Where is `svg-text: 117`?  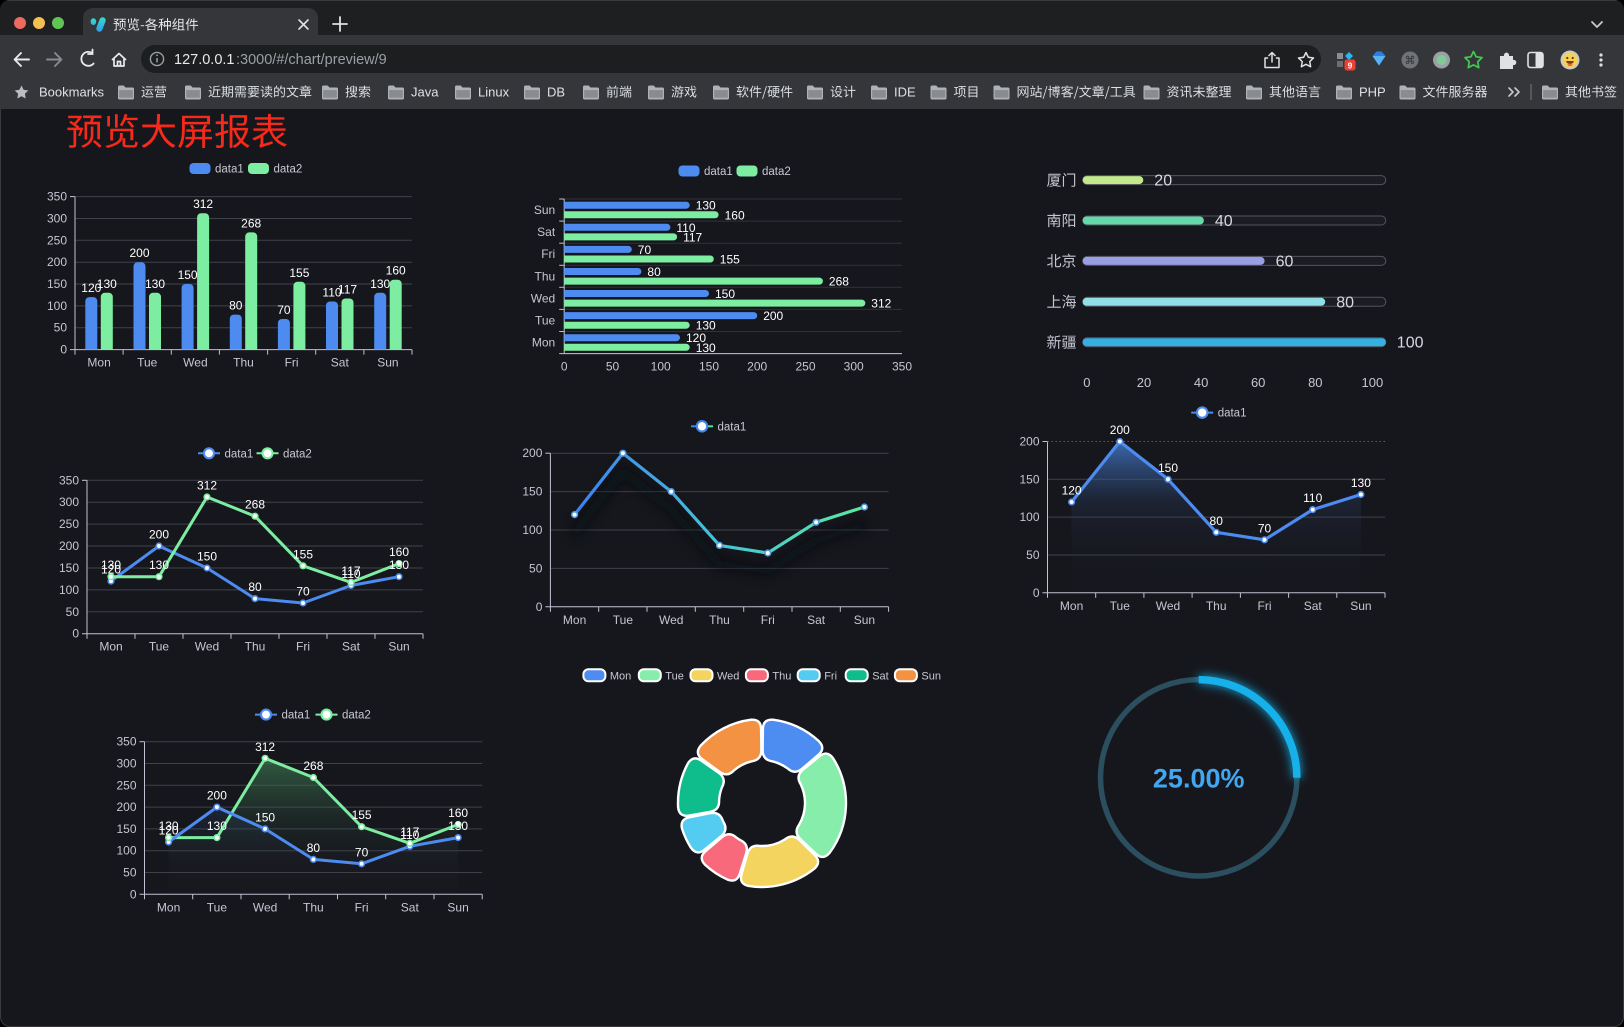
svg-text: 117 is located at coordinates (350, 571).